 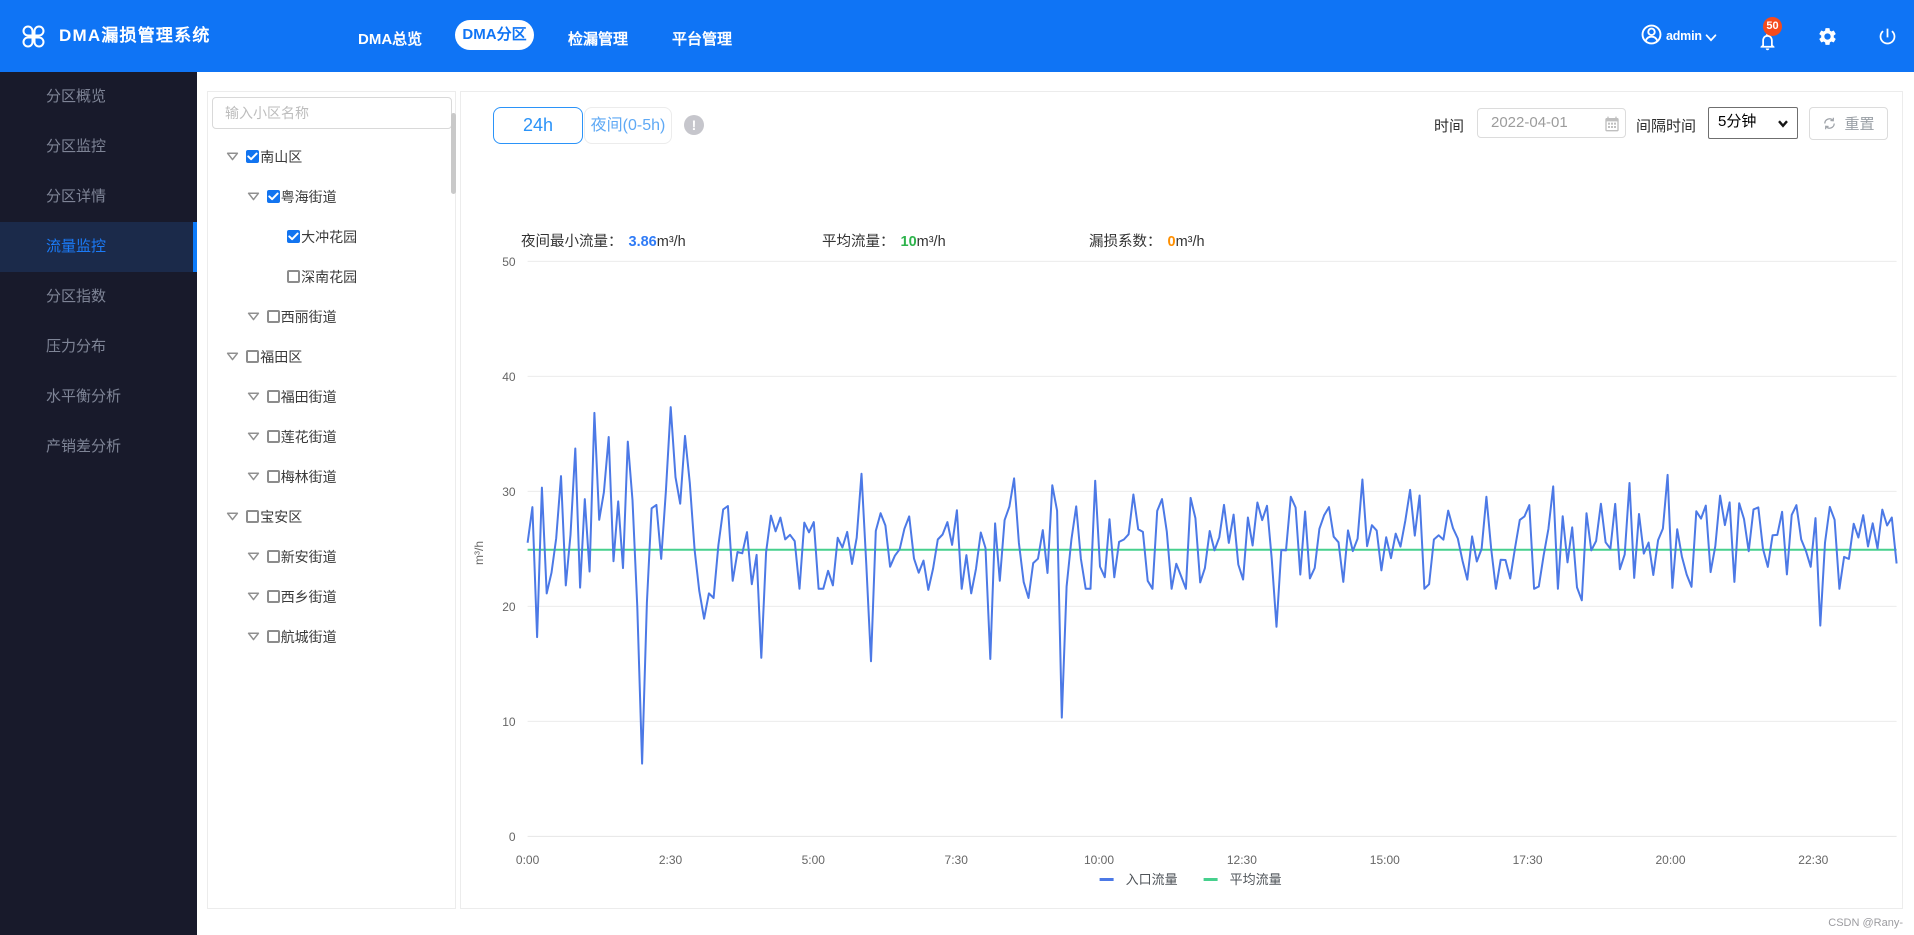 What do you see at coordinates (509, 377) in the screenshot?
I see `svg-text: 40` at bounding box center [509, 377].